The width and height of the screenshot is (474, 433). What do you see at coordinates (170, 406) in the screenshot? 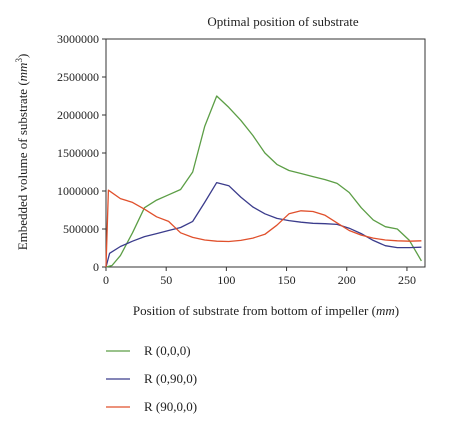
I see `legend-label-3: R (90,0,0)` at bounding box center [170, 406].